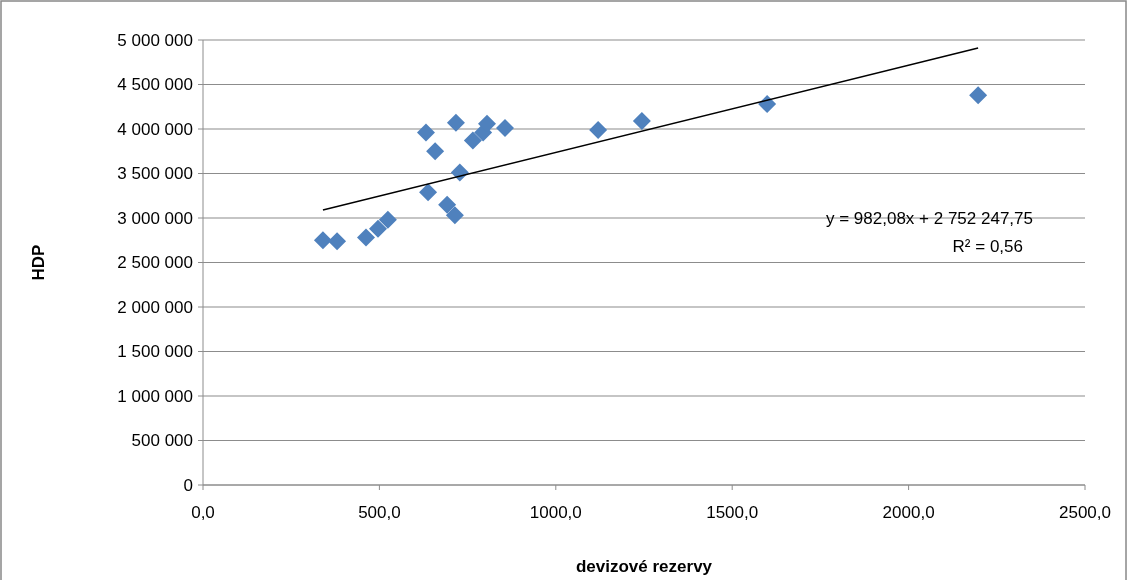 The image size is (1127, 580). What do you see at coordinates (155, 40) in the screenshot?
I see `y-tick-label: 5 000 000` at bounding box center [155, 40].